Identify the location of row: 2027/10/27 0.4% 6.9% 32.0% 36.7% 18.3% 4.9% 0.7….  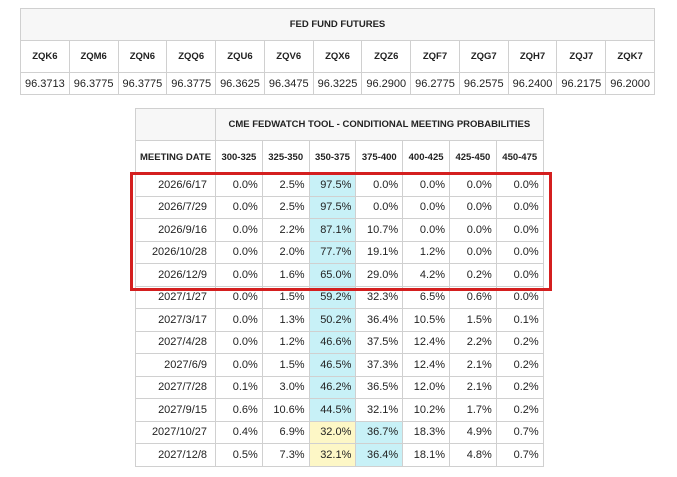
(339, 432).